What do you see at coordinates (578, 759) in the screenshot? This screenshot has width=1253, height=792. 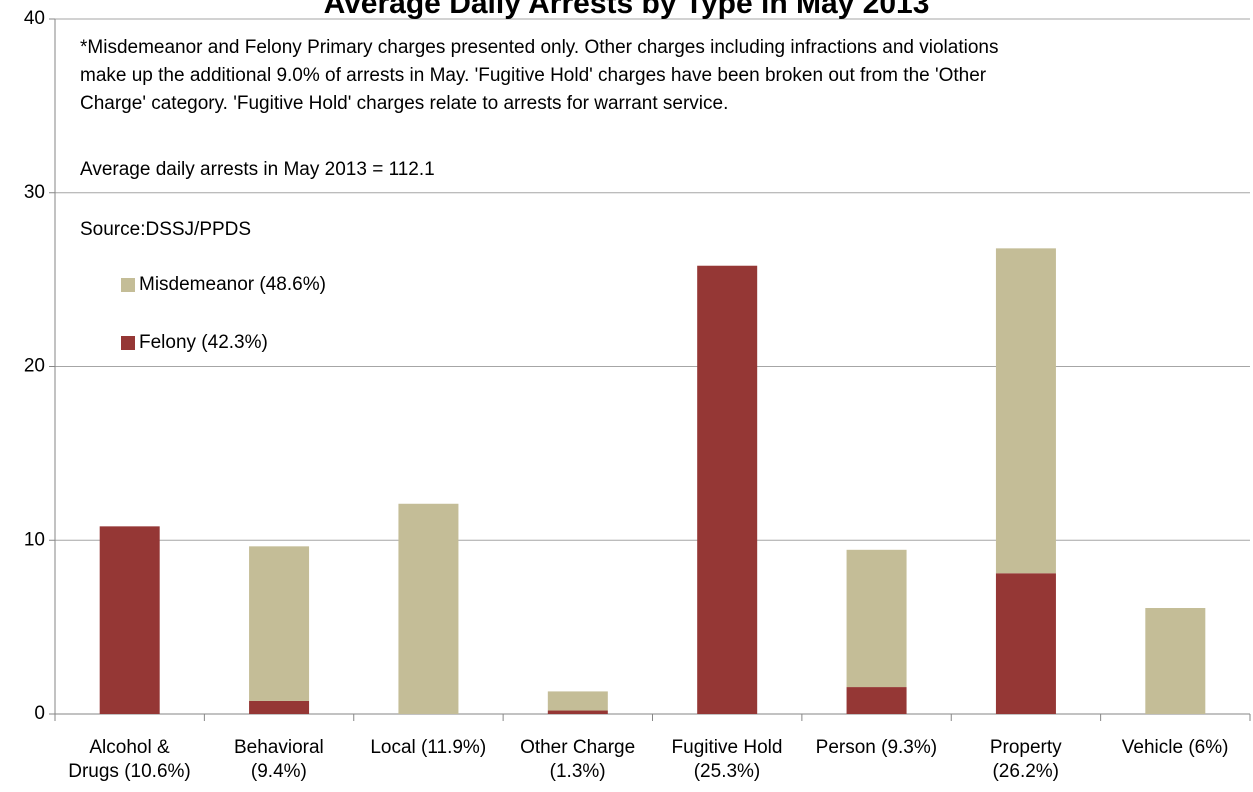 I see `x-tick-label: Other Charge (1.3%)` at bounding box center [578, 759].